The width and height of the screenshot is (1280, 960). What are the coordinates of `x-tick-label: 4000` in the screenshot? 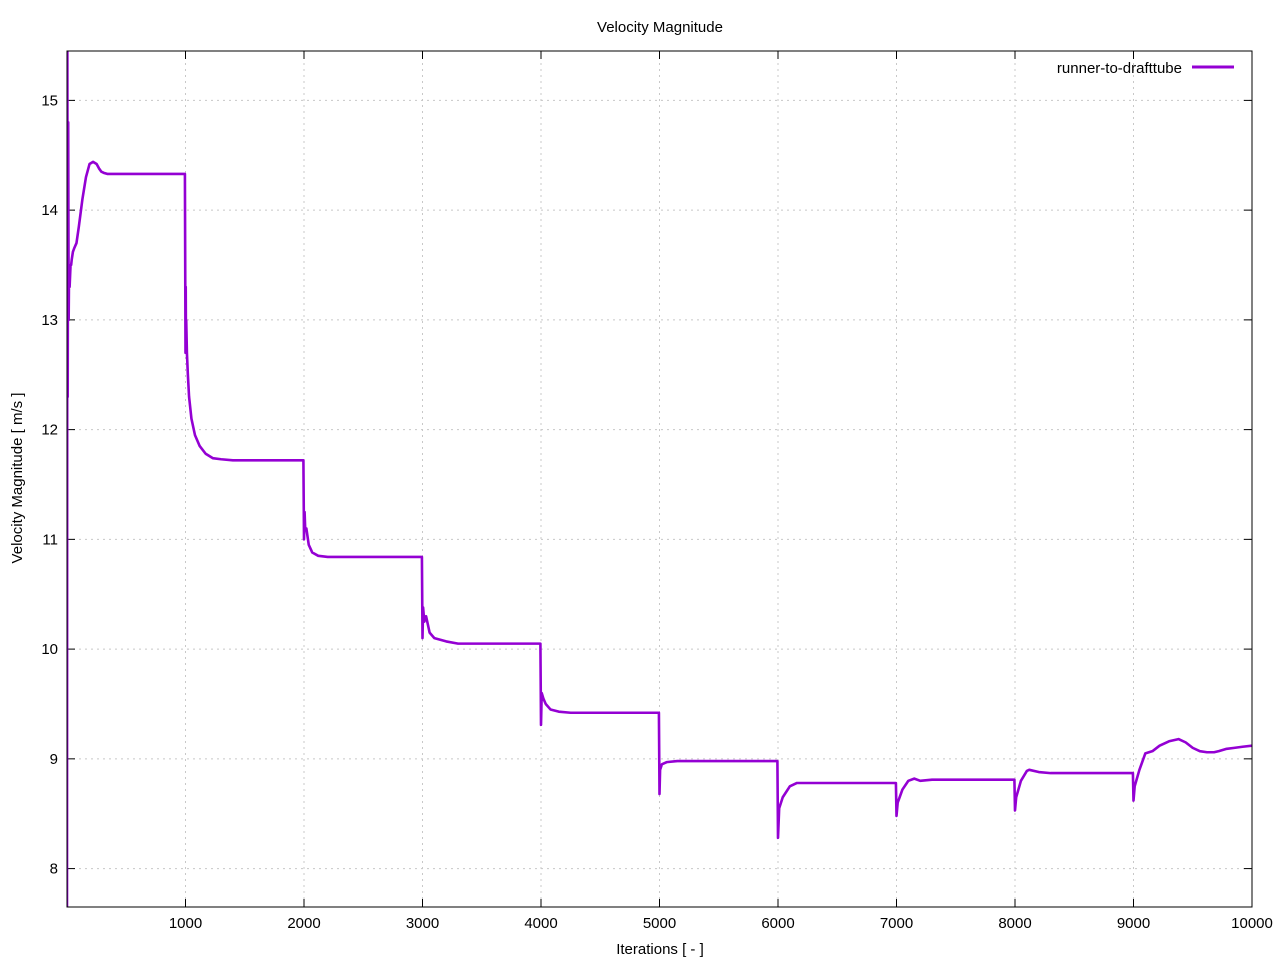 It's located at (540, 923).